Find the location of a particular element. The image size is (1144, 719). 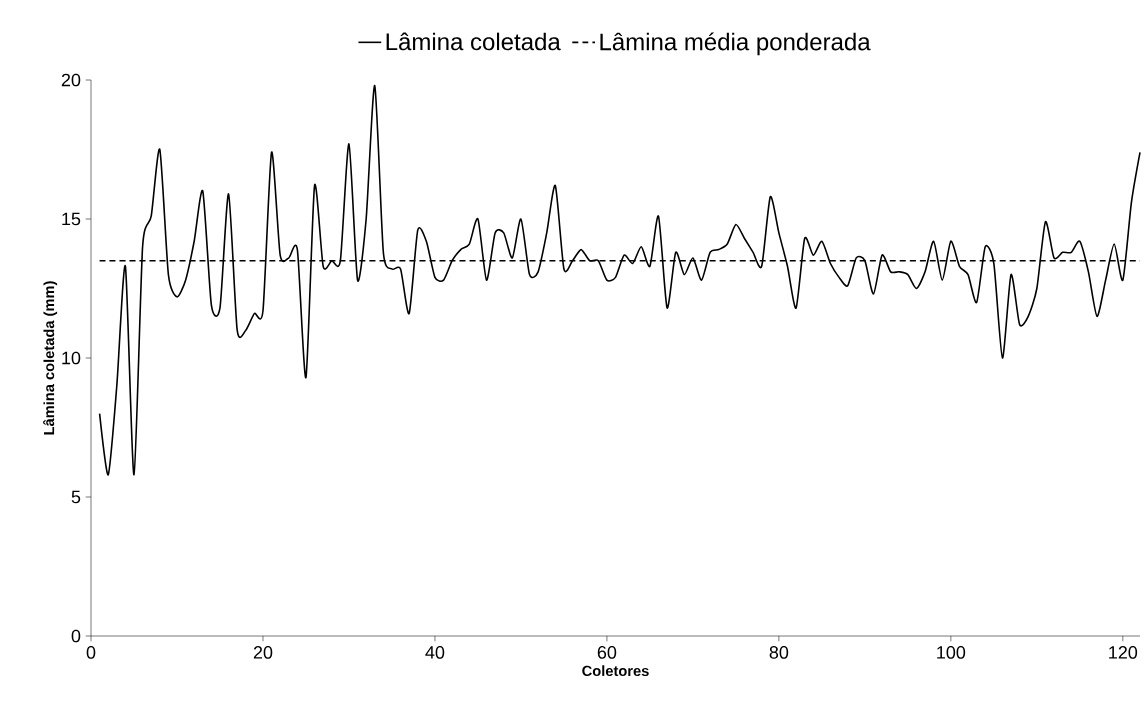

x-tick-label: 120 is located at coordinates (1123, 652).